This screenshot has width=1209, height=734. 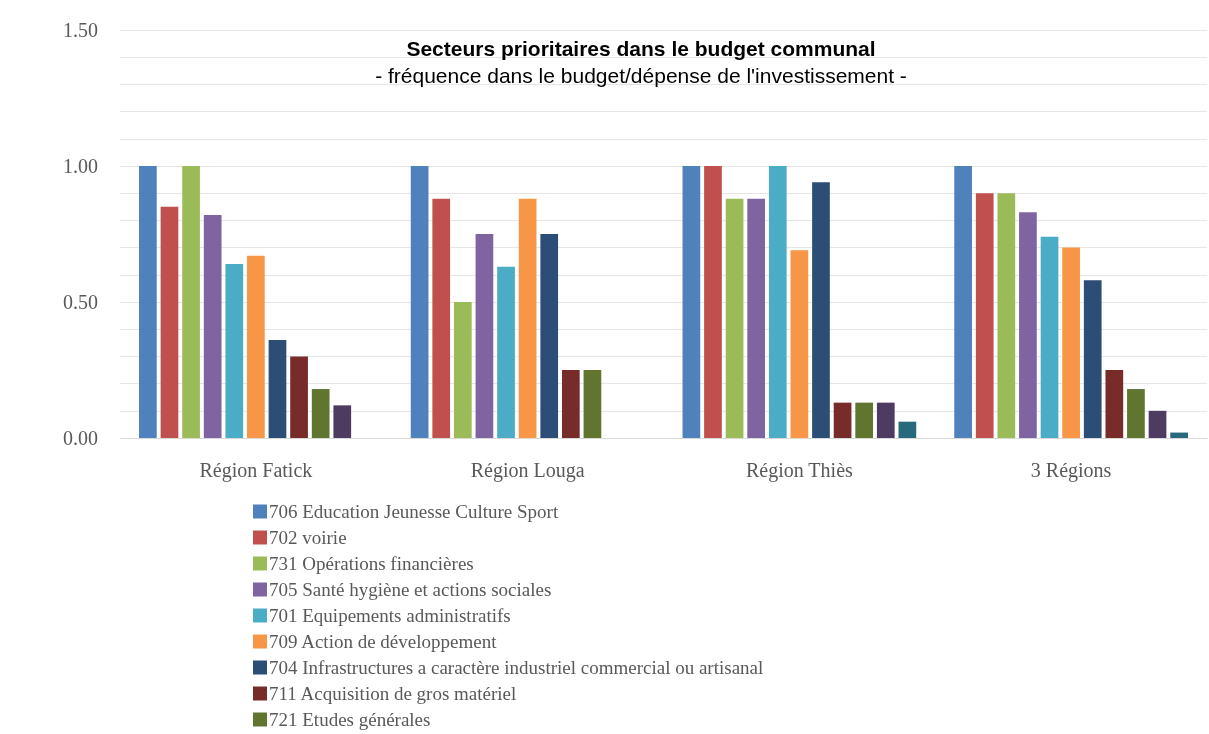 What do you see at coordinates (641, 75) in the screenshot?
I see `text: - fréquence dans le budget/dépense de l'investissement -` at bounding box center [641, 75].